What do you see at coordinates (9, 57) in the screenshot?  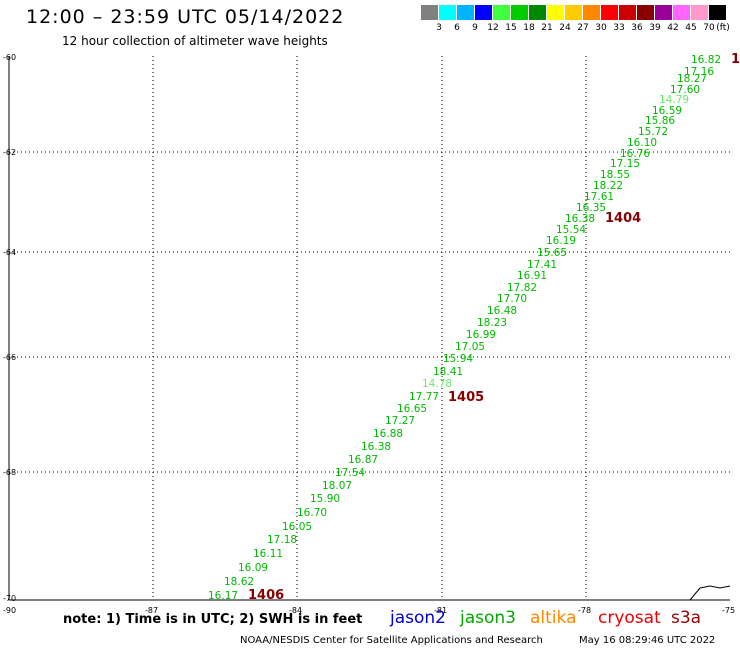 I see `lat-tick-label: -60` at bounding box center [9, 57].